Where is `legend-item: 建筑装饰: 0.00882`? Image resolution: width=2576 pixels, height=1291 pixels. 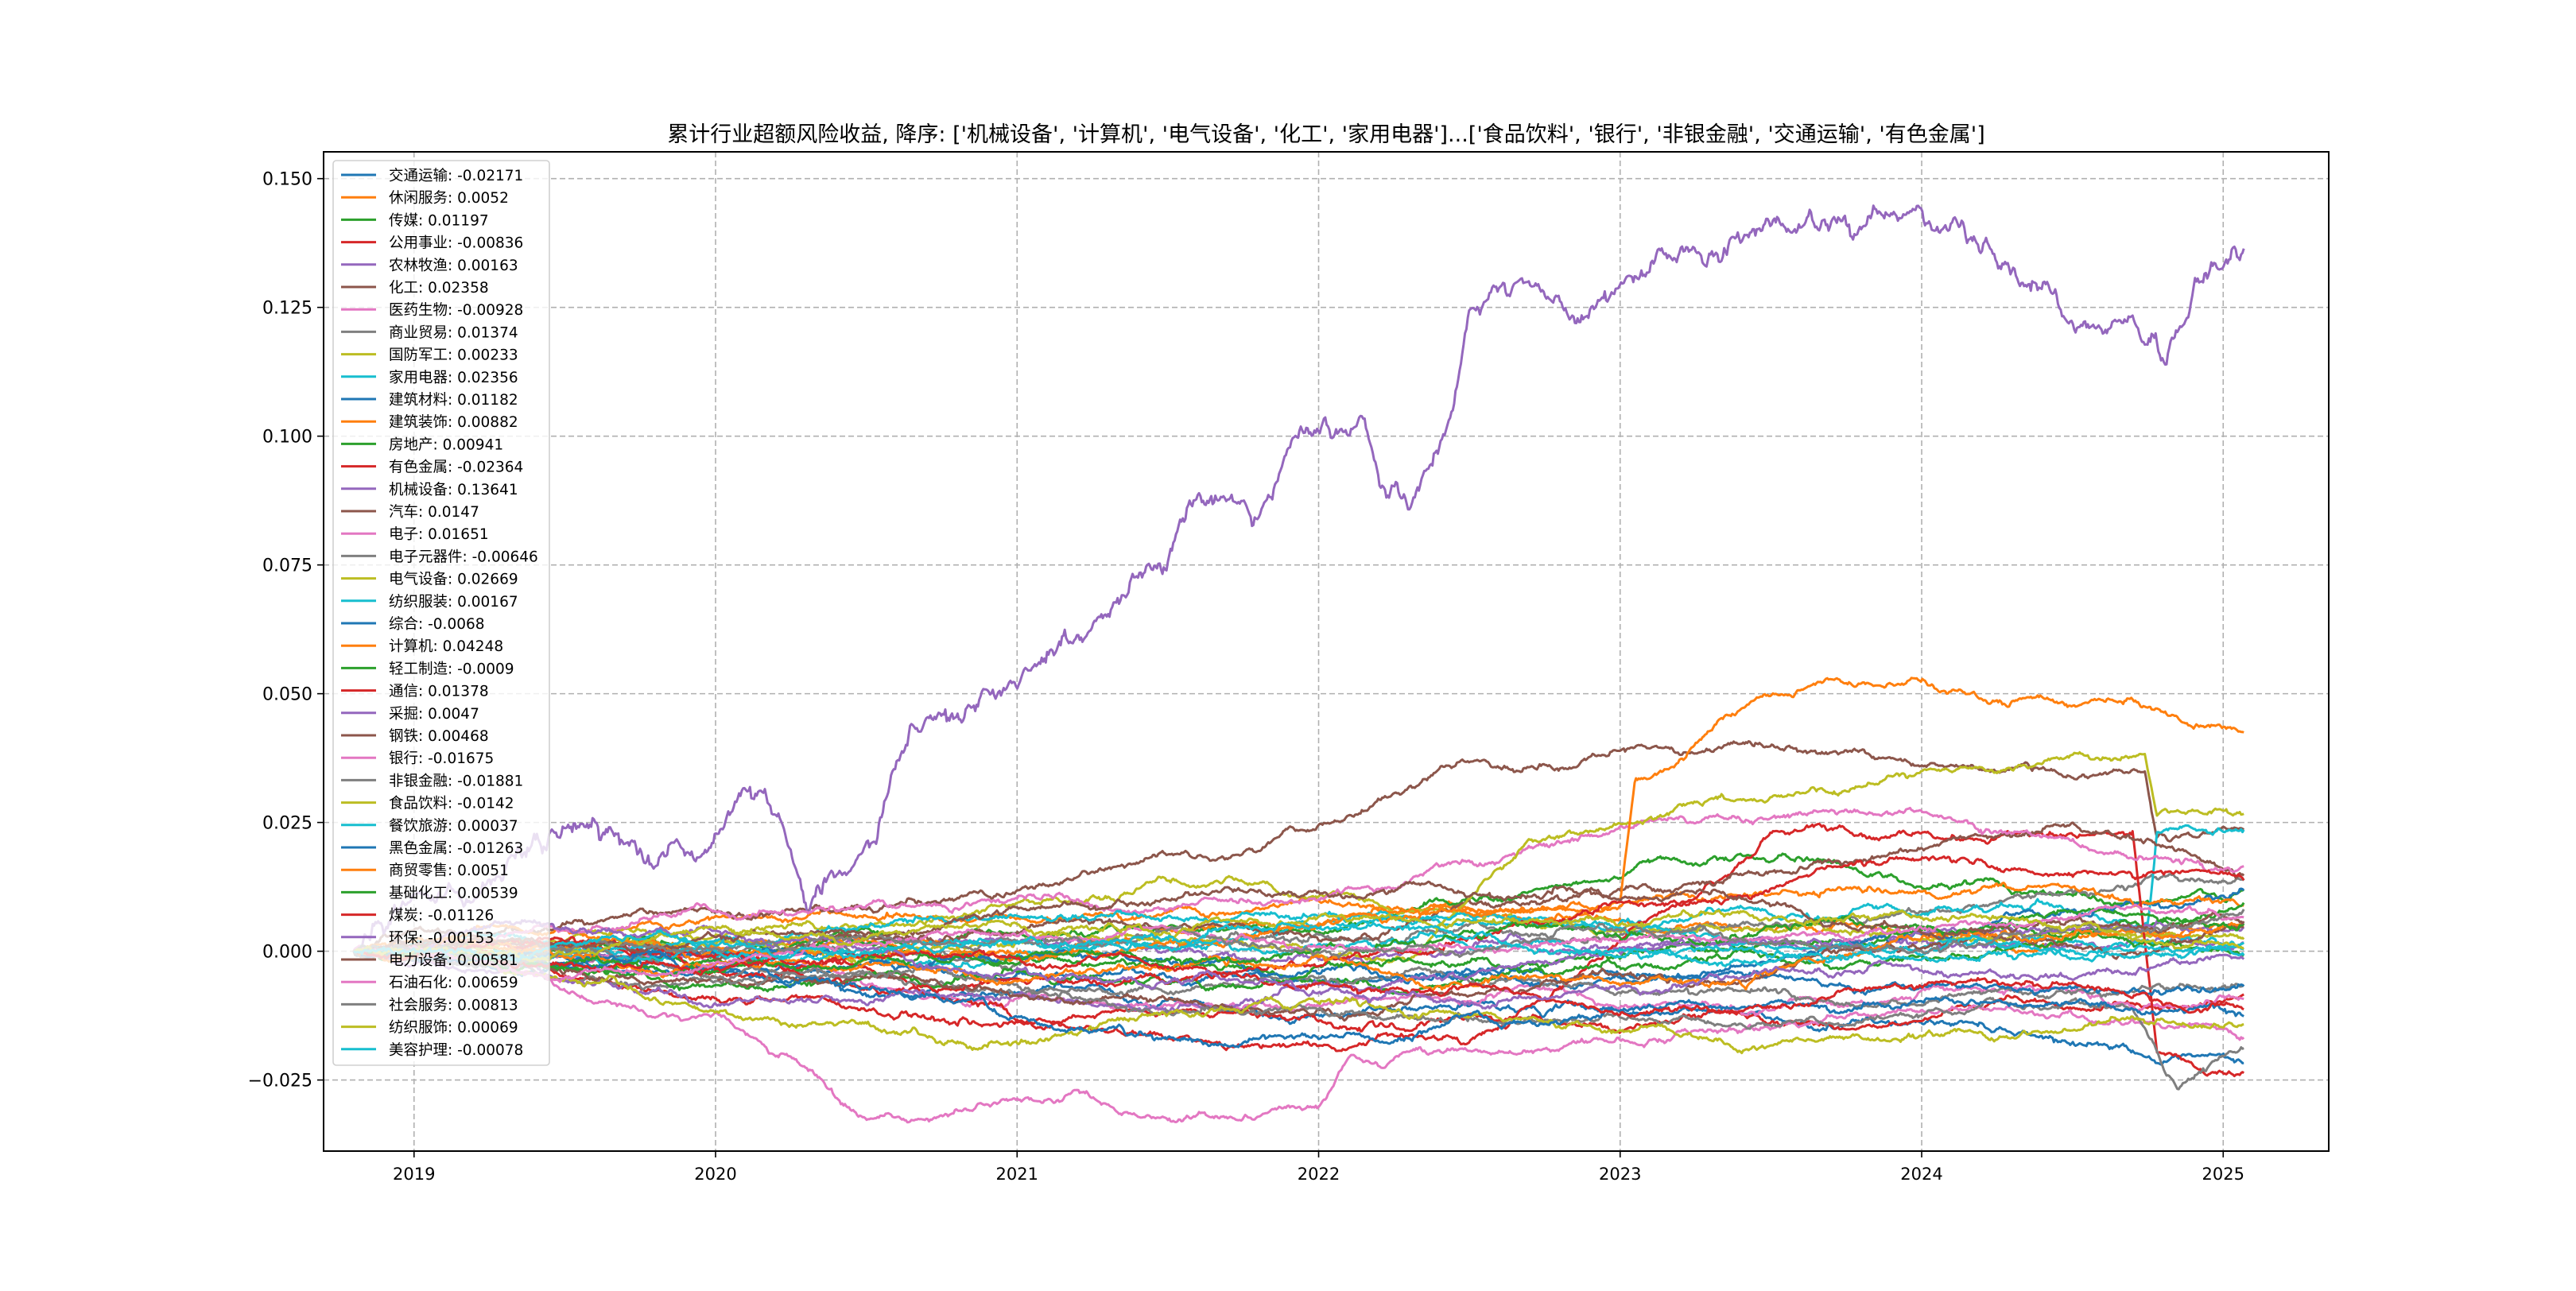
legend-item: 建筑装饰: 0.00882 is located at coordinates (430, 423).